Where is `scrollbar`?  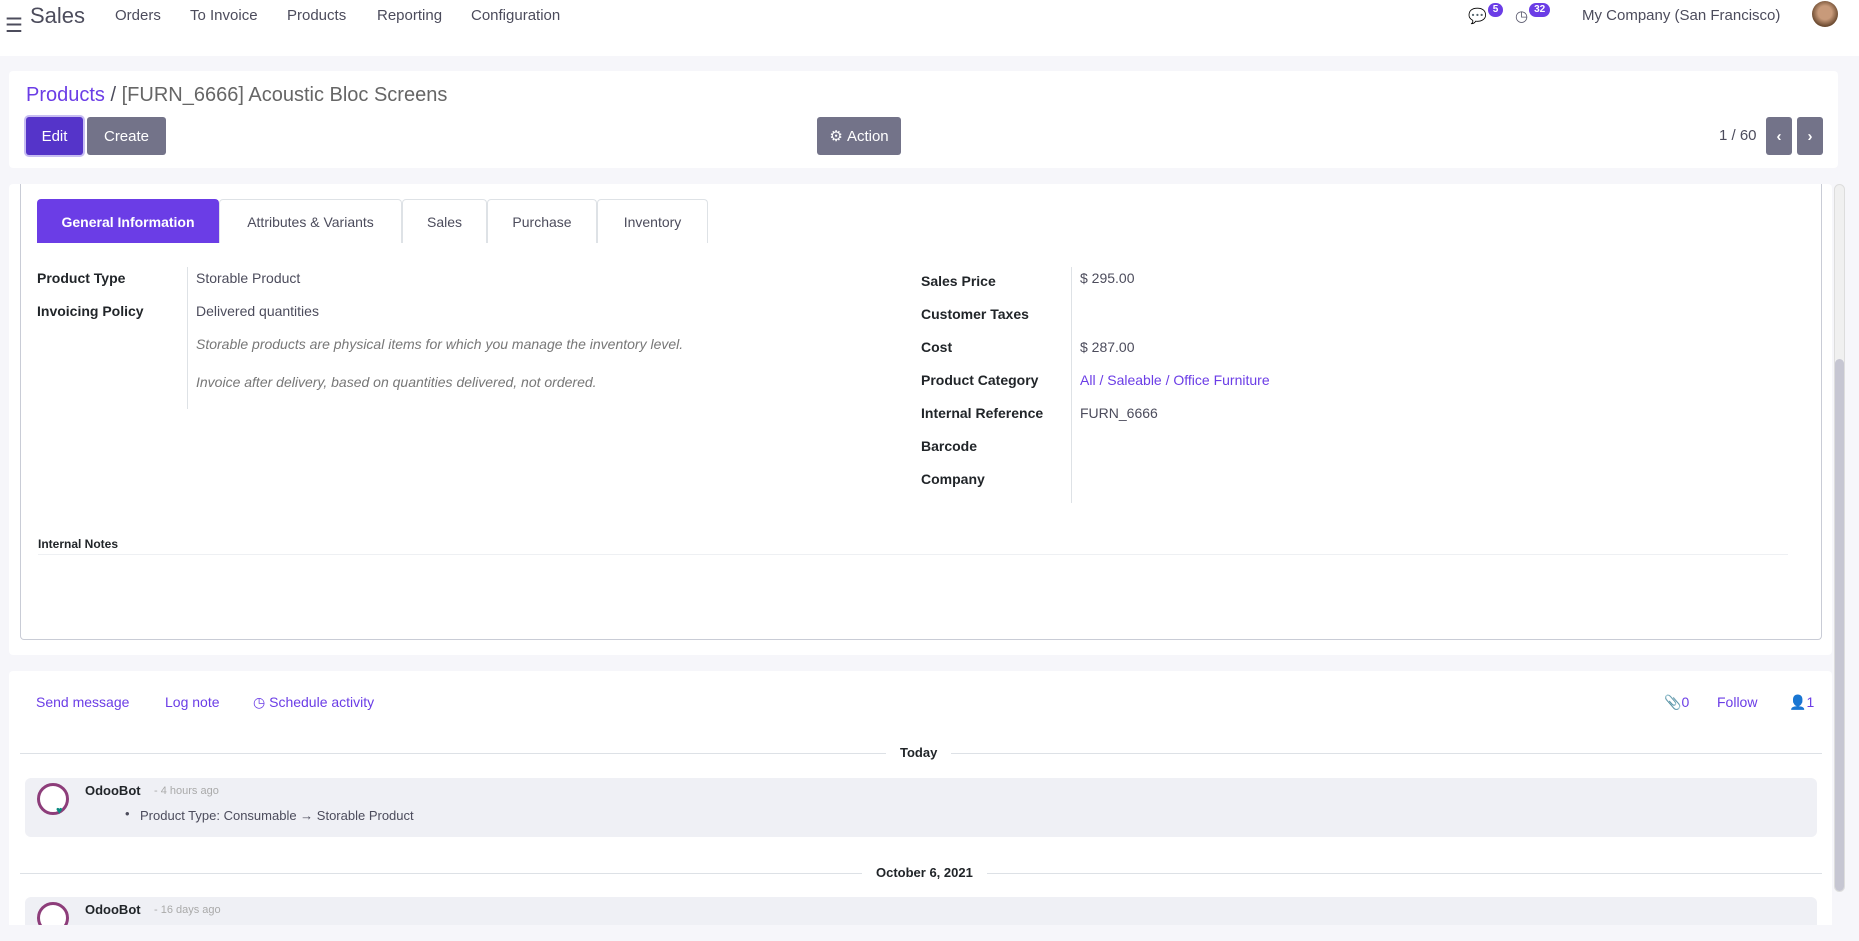 scrollbar is located at coordinates (1839, 538).